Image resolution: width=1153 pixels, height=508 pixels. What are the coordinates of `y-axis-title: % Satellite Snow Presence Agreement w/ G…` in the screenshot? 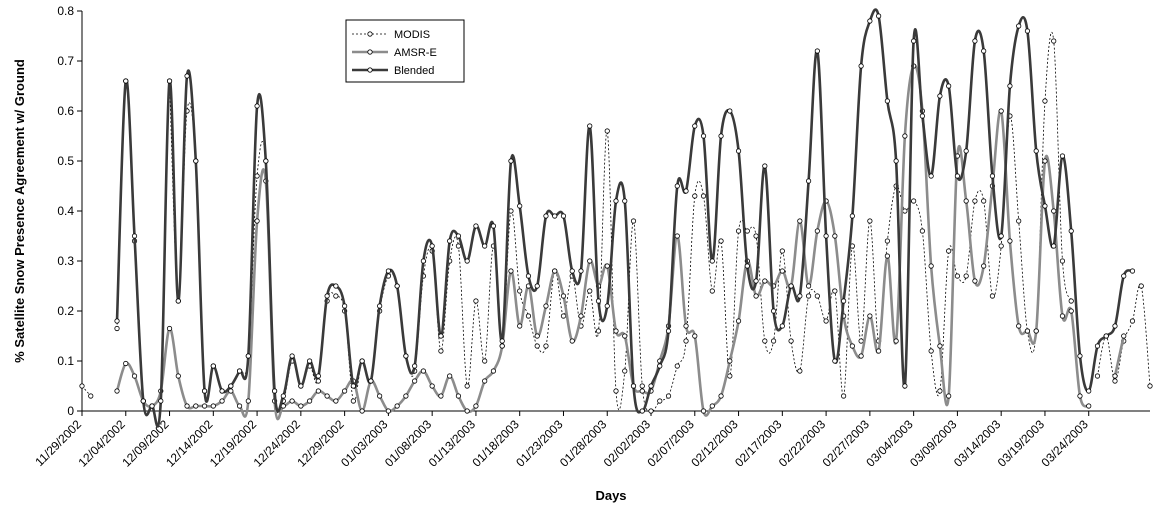 It's located at (19, 211).